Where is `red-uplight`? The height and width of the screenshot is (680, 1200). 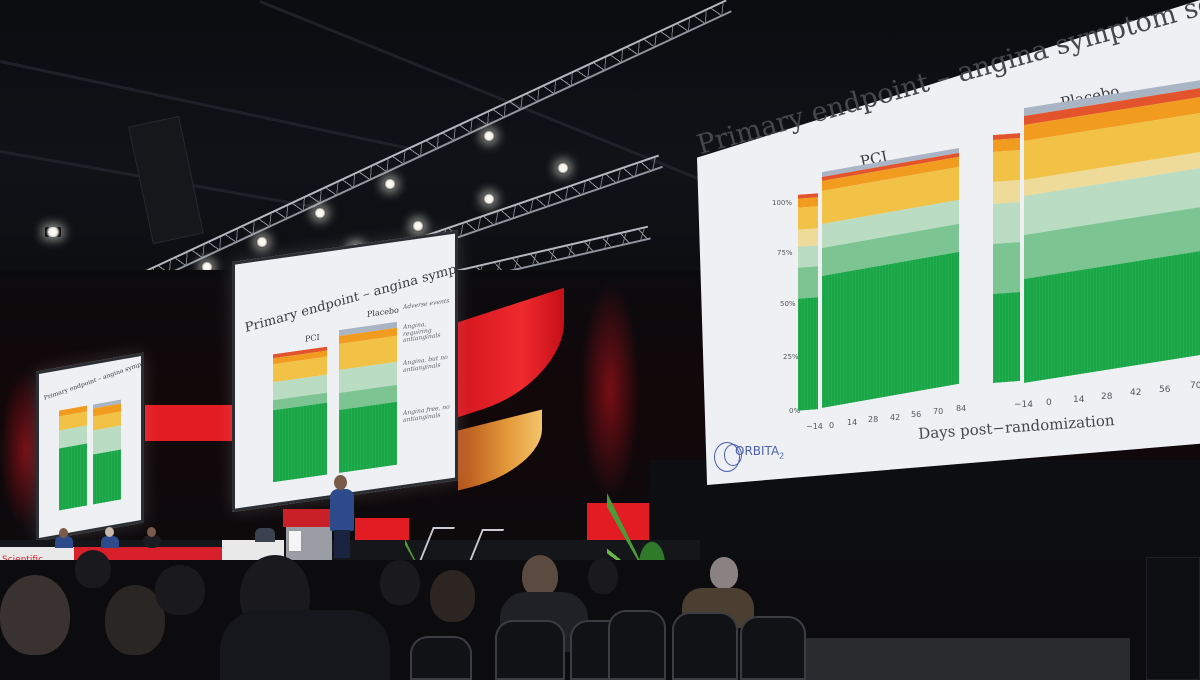 red-uplight is located at coordinates (610, 390).